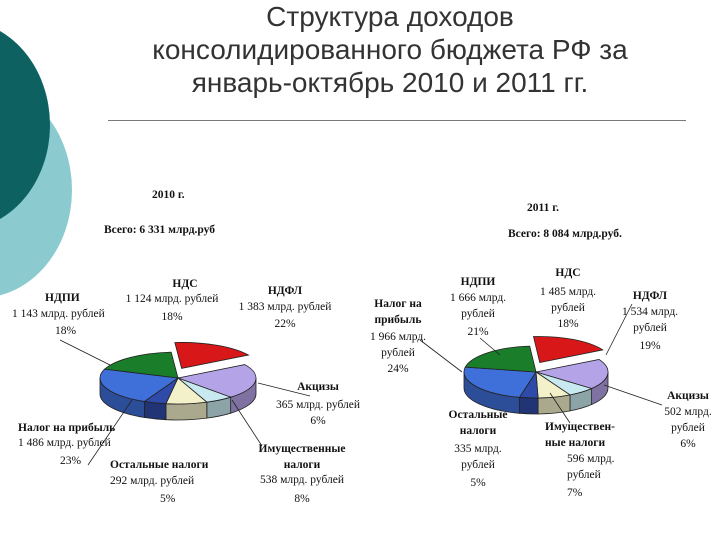 The height and width of the screenshot is (540, 720). What do you see at coordinates (168, 195) in the screenshot?
I see `chart-year-label: 2010 г.` at bounding box center [168, 195].